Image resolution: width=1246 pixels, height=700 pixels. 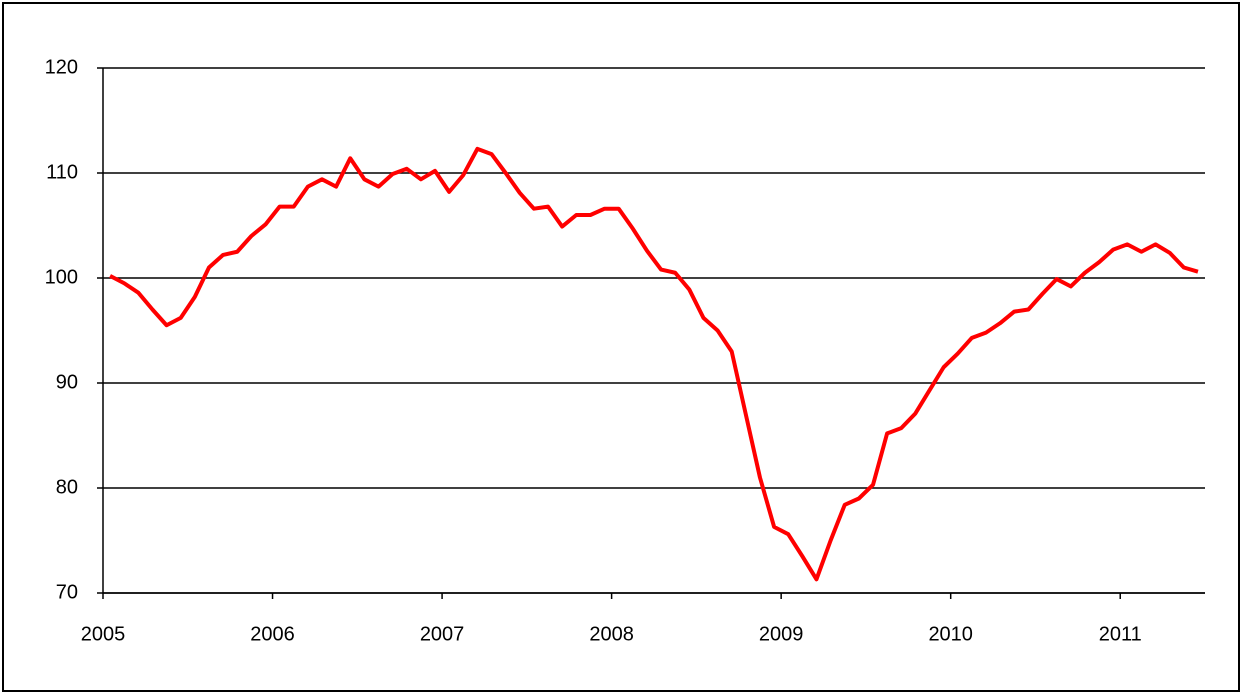 I want to click on x-tick-label: 2008, so click(x=611, y=634).